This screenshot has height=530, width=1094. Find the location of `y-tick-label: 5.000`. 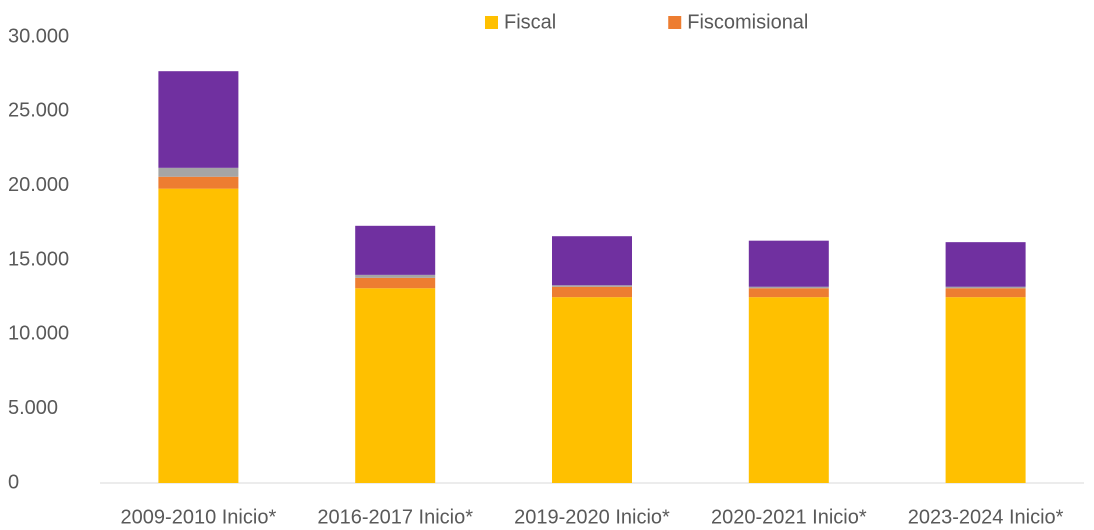

y-tick-label: 5.000 is located at coordinates (33, 408).